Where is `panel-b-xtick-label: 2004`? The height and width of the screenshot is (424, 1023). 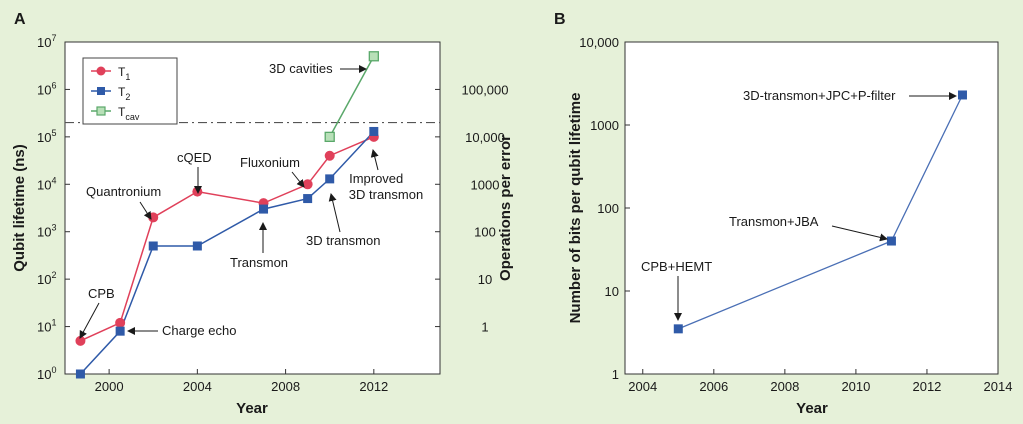 panel-b-xtick-label: 2004 is located at coordinates (642, 386).